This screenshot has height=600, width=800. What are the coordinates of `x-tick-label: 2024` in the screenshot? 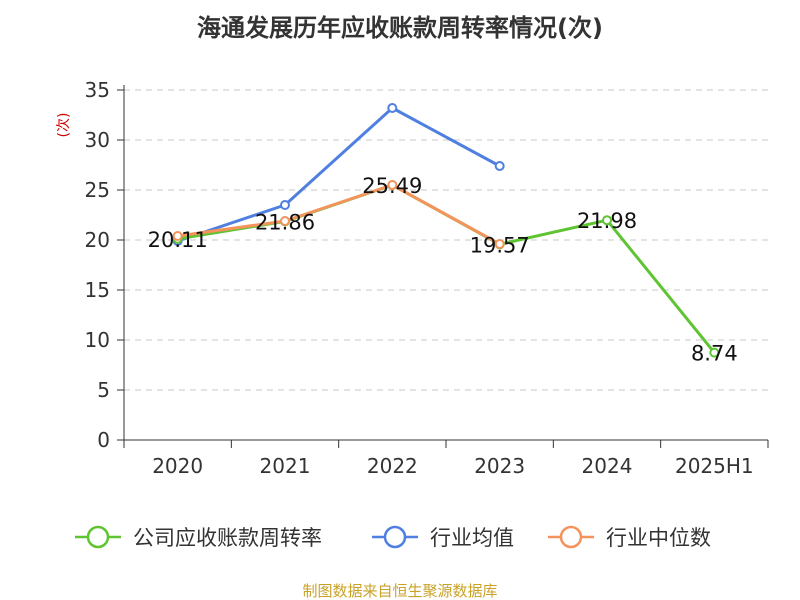 It's located at (607, 466).